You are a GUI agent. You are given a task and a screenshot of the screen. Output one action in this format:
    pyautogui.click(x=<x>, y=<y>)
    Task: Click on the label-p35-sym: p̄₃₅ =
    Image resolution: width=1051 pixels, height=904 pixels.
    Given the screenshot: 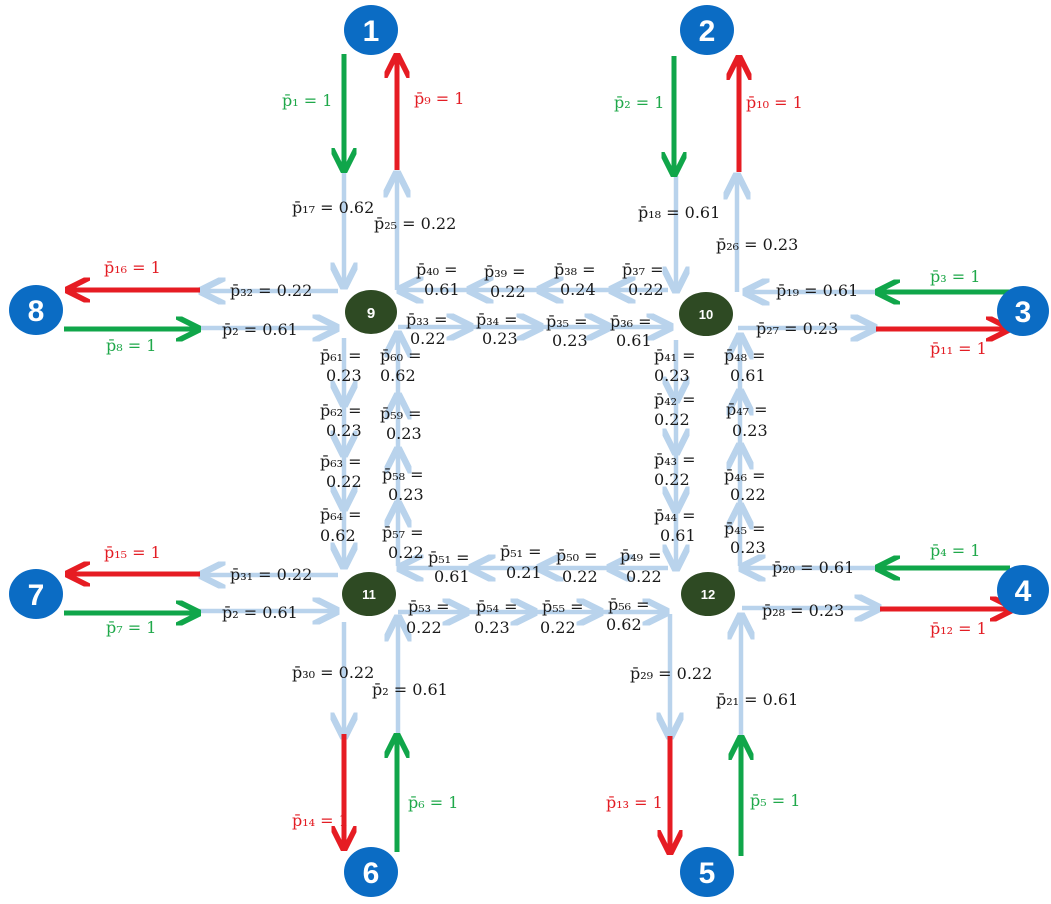 What is the action you would take?
    pyautogui.click(x=567, y=321)
    